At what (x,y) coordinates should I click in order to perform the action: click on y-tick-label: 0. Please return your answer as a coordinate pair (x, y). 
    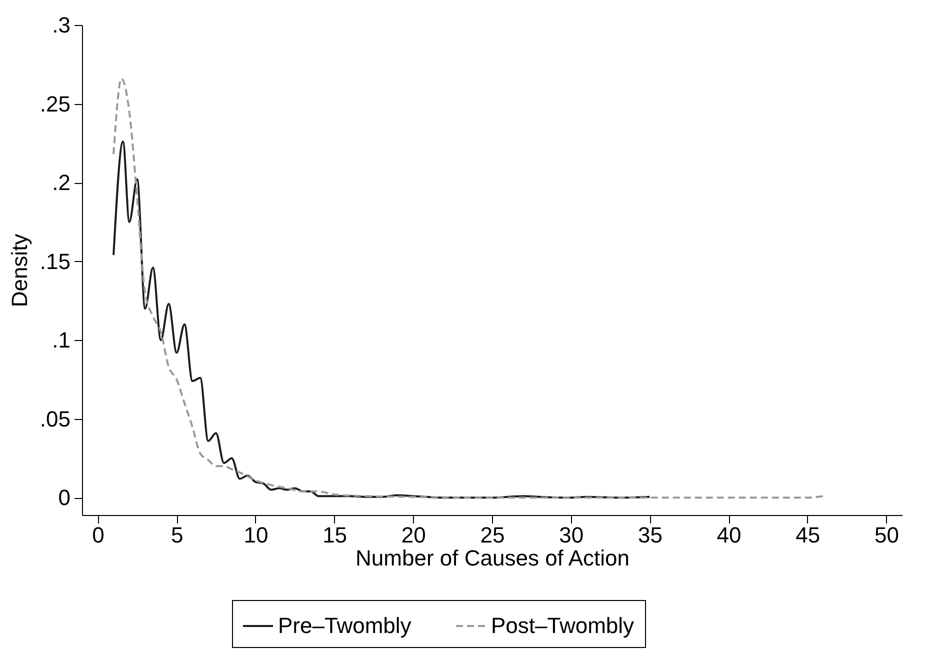
    Looking at the image, I should click on (64, 497).